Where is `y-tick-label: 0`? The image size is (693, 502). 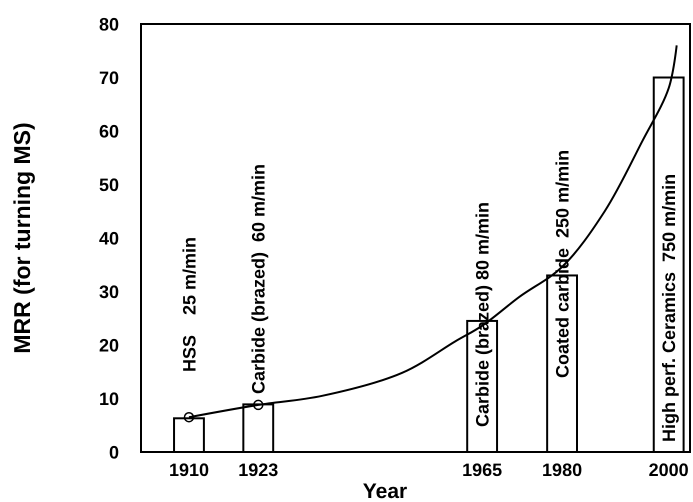 y-tick-label: 0 is located at coordinates (113, 452).